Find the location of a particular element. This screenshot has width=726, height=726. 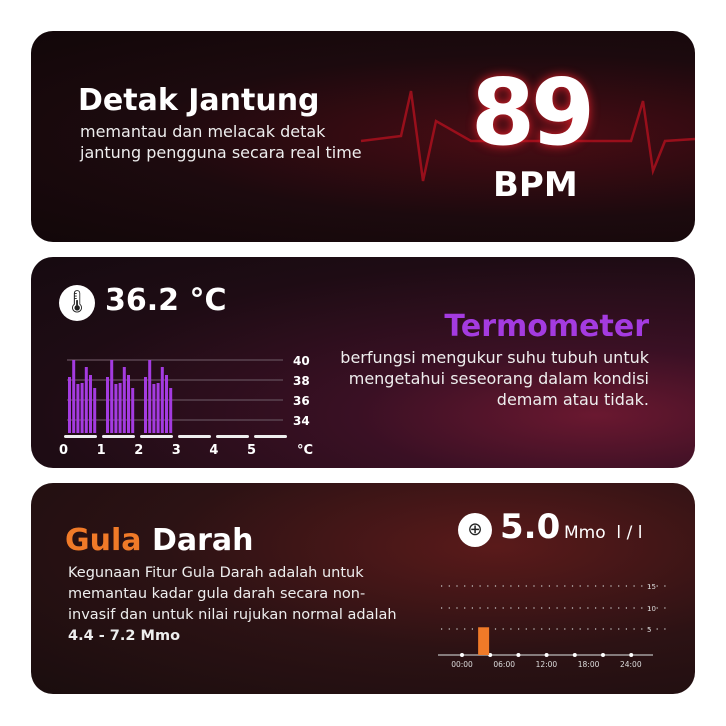

temp-value: 36.2 is located at coordinates (142, 300).